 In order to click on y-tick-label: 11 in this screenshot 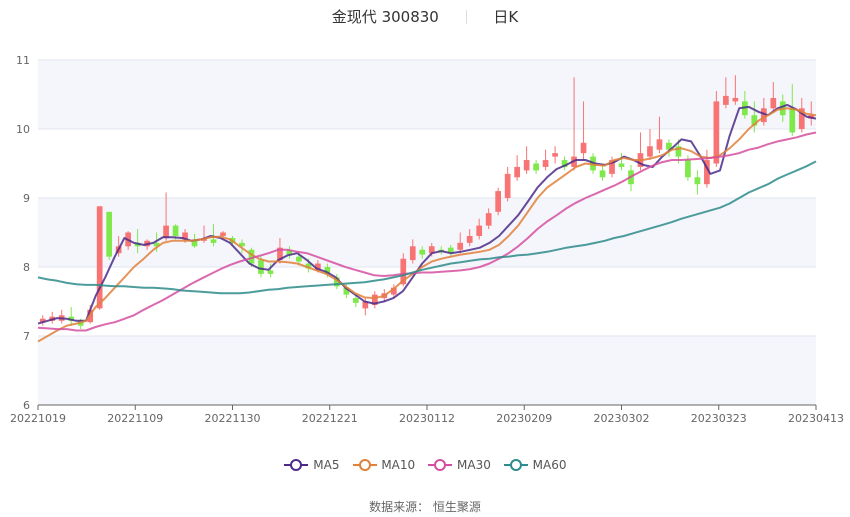, I will do `click(23, 60)`.